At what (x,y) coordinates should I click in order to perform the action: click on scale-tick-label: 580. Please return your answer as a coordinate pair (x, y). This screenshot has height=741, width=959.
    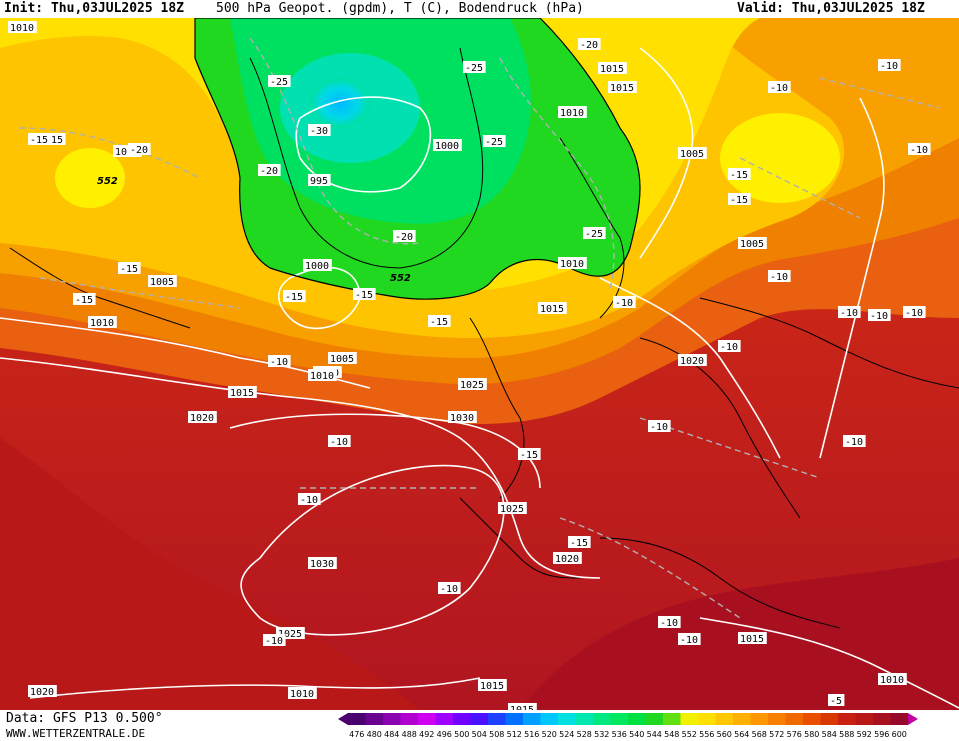
    Looking at the image, I should click on (811, 734).